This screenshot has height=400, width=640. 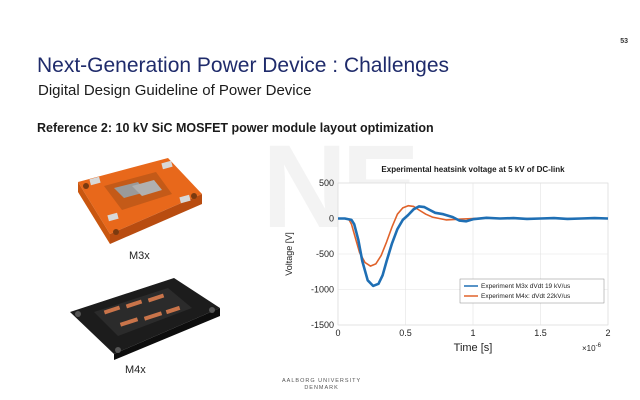 What do you see at coordinates (322, 325) in the screenshot?
I see `y-tick-label: -1500` at bounding box center [322, 325].